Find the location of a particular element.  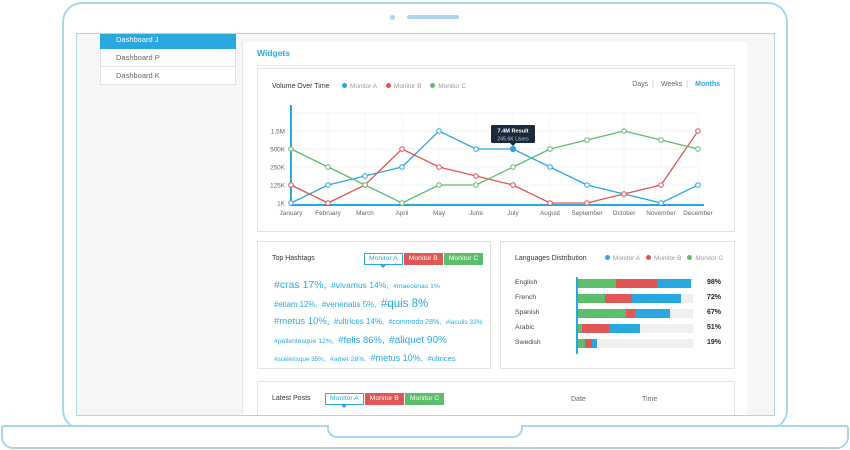

language-label: French is located at coordinates (526, 297).